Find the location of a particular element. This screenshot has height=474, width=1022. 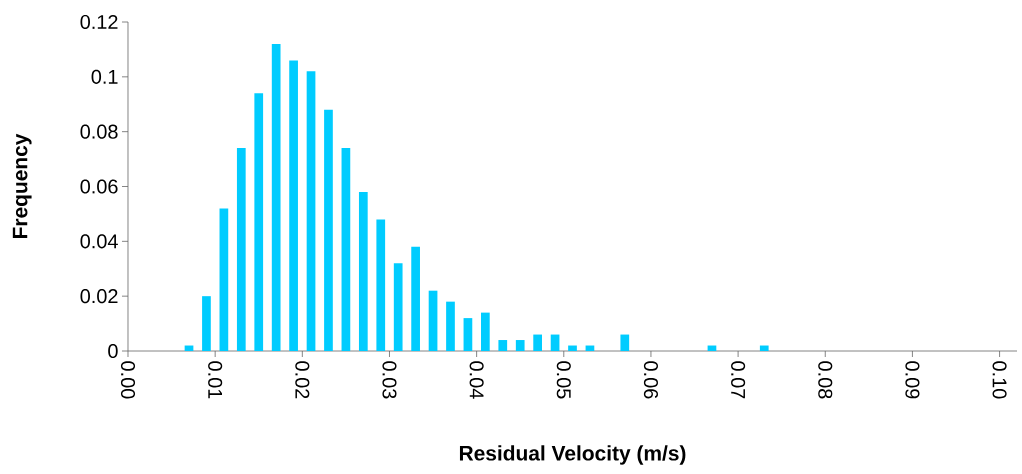

y-tick-label: 0.02 is located at coordinates (99, 296).